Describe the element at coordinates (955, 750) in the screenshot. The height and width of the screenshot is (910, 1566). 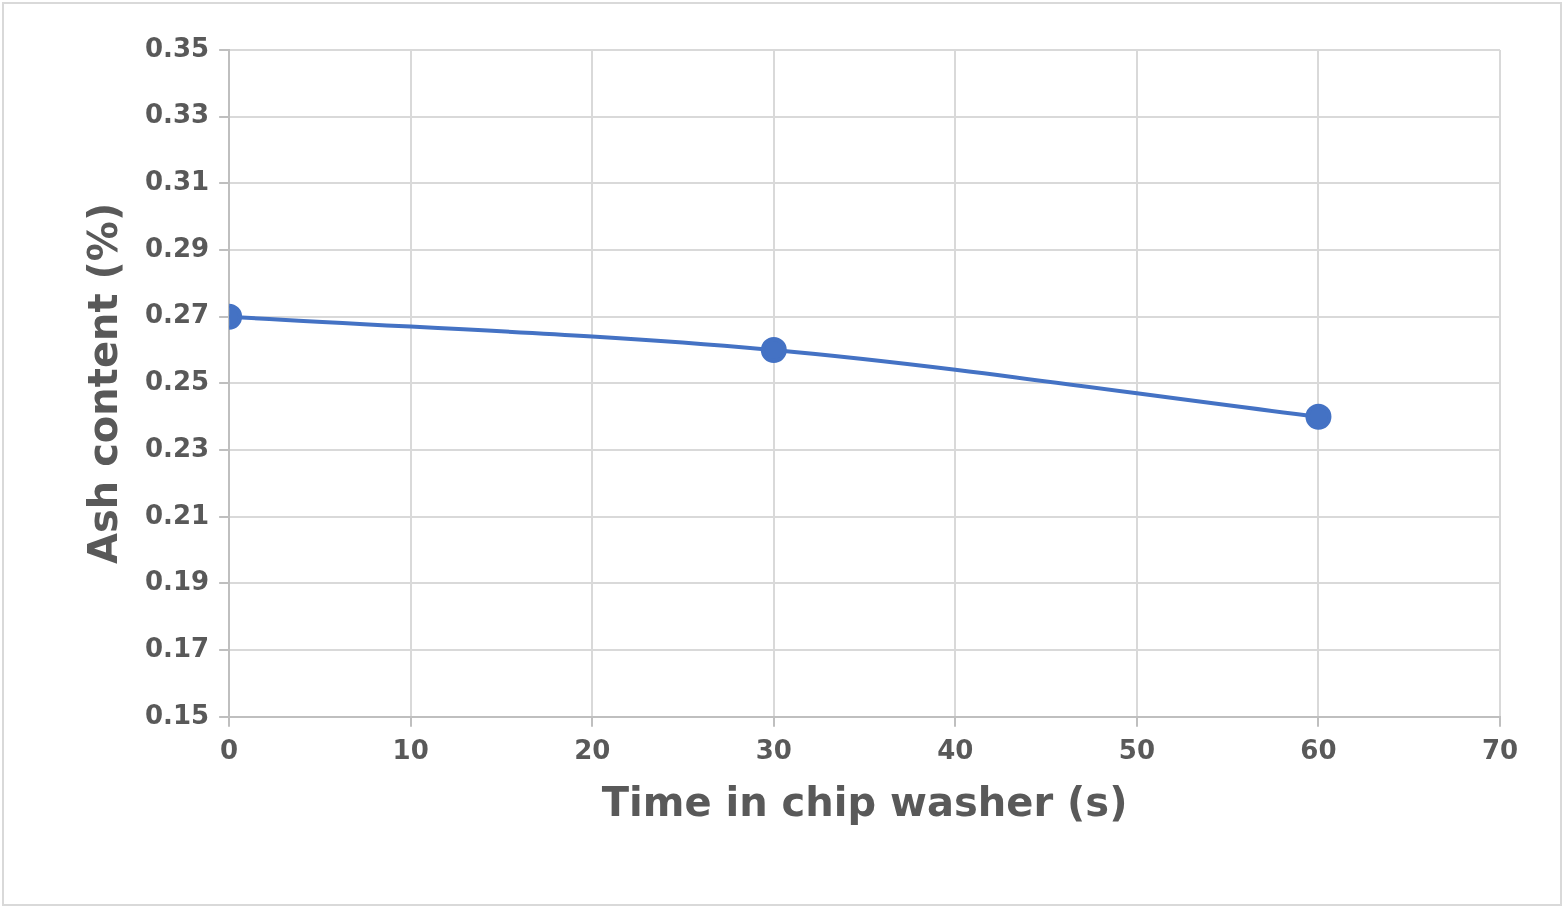
I see `x-tick-label: 40` at that location.